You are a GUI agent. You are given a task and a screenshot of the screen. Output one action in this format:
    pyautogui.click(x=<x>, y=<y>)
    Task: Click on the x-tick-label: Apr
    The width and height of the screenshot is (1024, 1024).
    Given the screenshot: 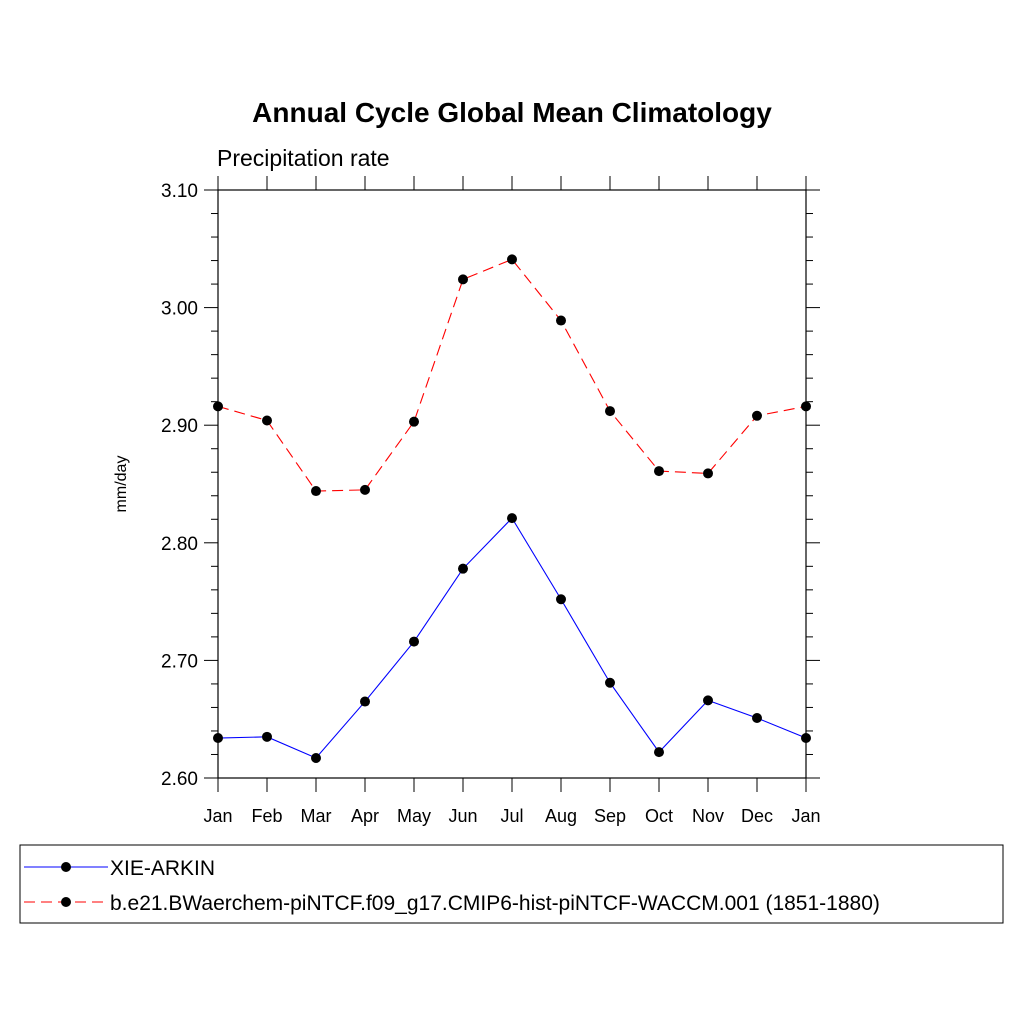 What is the action you would take?
    pyautogui.click(x=365, y=816)
    